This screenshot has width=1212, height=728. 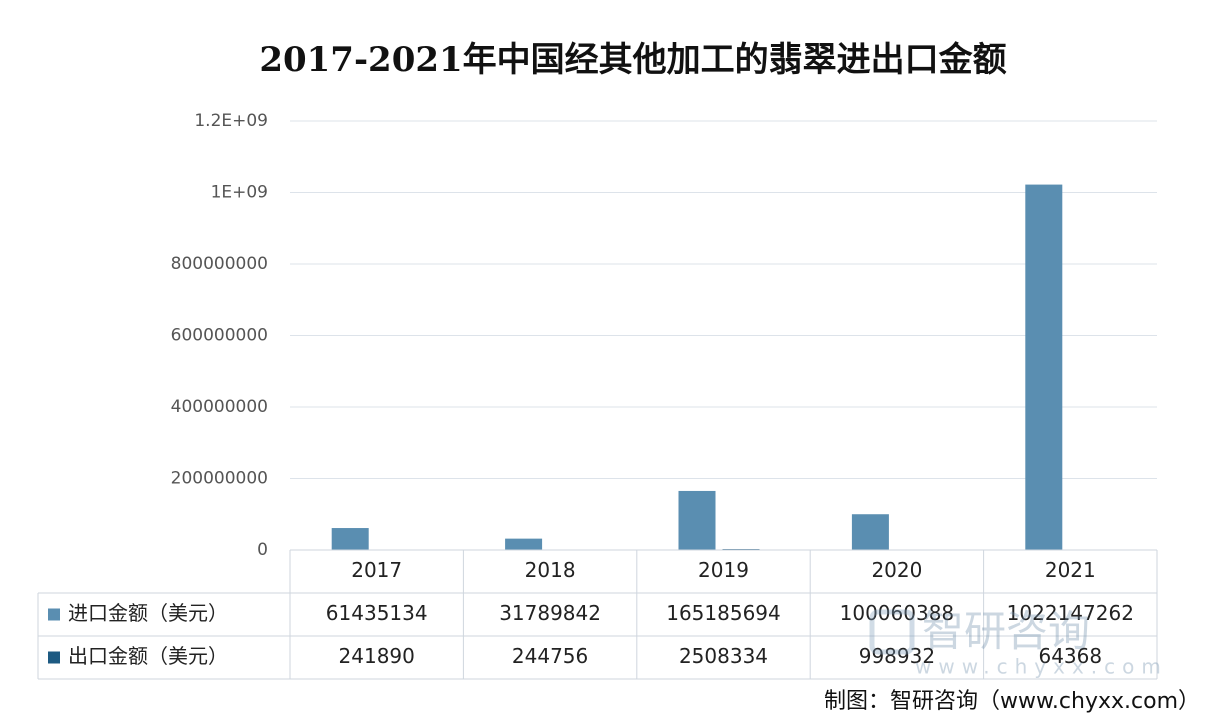 I want to click on chart-title: 2017-2021年中国经其他加工的翡翠进出口金额, so click(x=632, y=60).